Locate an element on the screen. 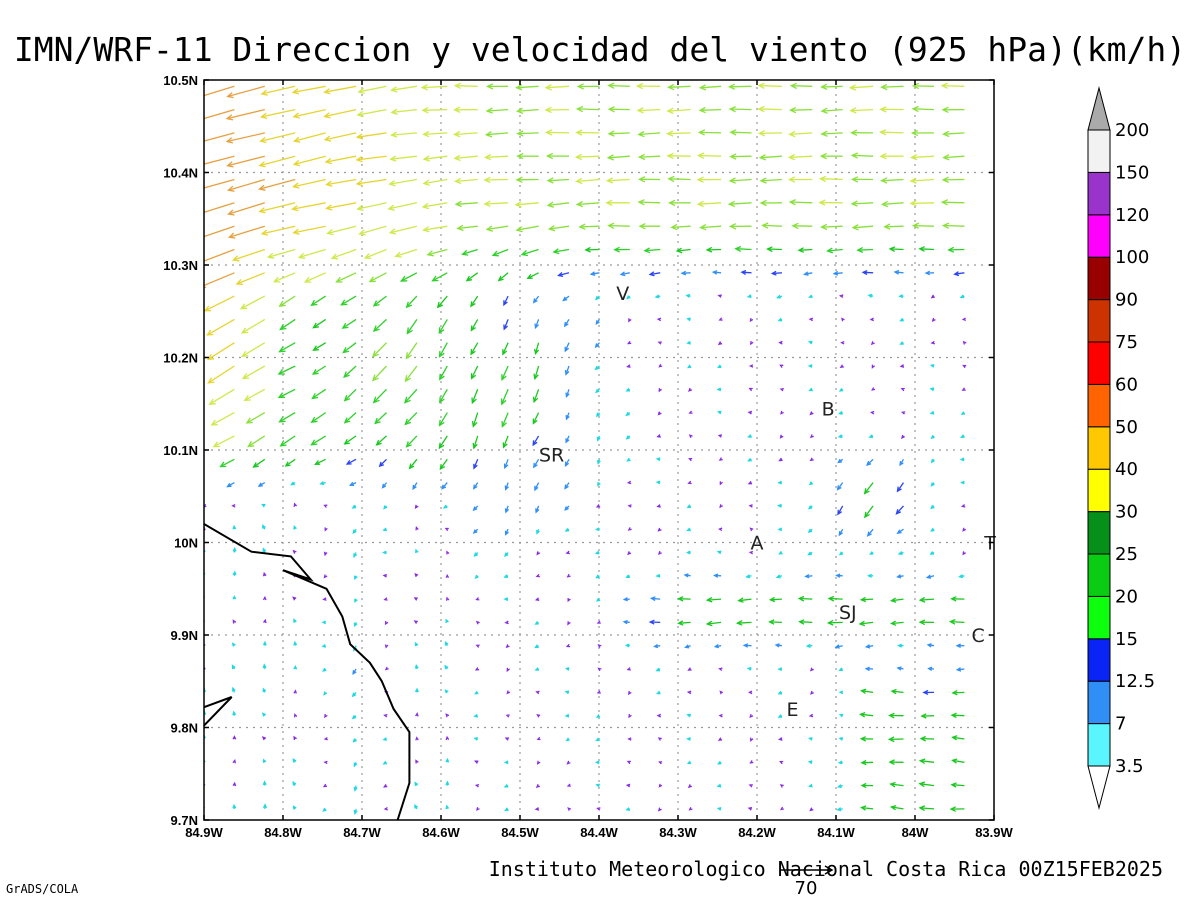 The height and width of the screenshot is (900, 1200). x-tick-label: 84.4W is located at coordinates (599, 832).